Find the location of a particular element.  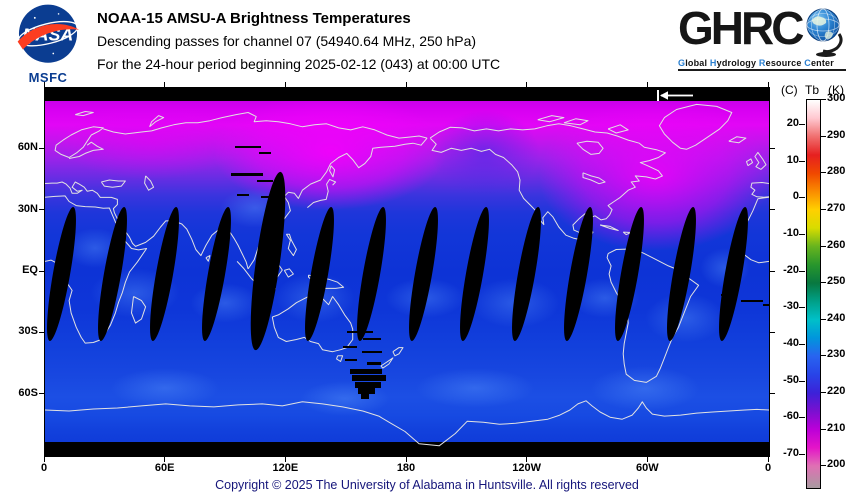

kelvin-tick-label: 300 is located at coordinates (836, 98).